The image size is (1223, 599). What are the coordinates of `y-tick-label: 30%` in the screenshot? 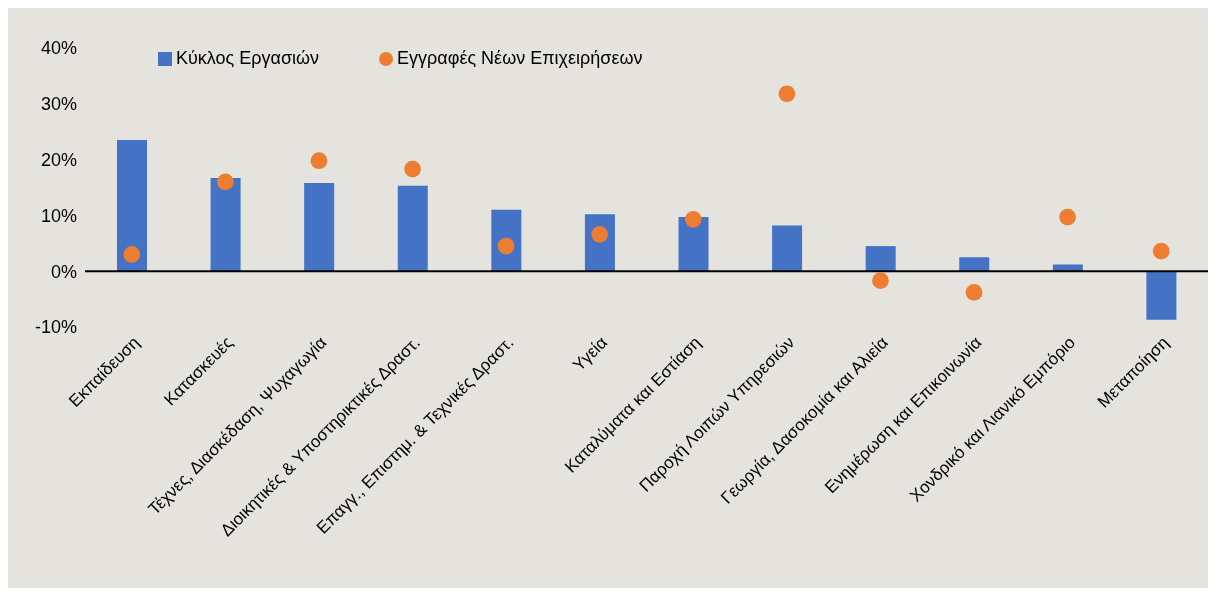 It's located at (58, 104).